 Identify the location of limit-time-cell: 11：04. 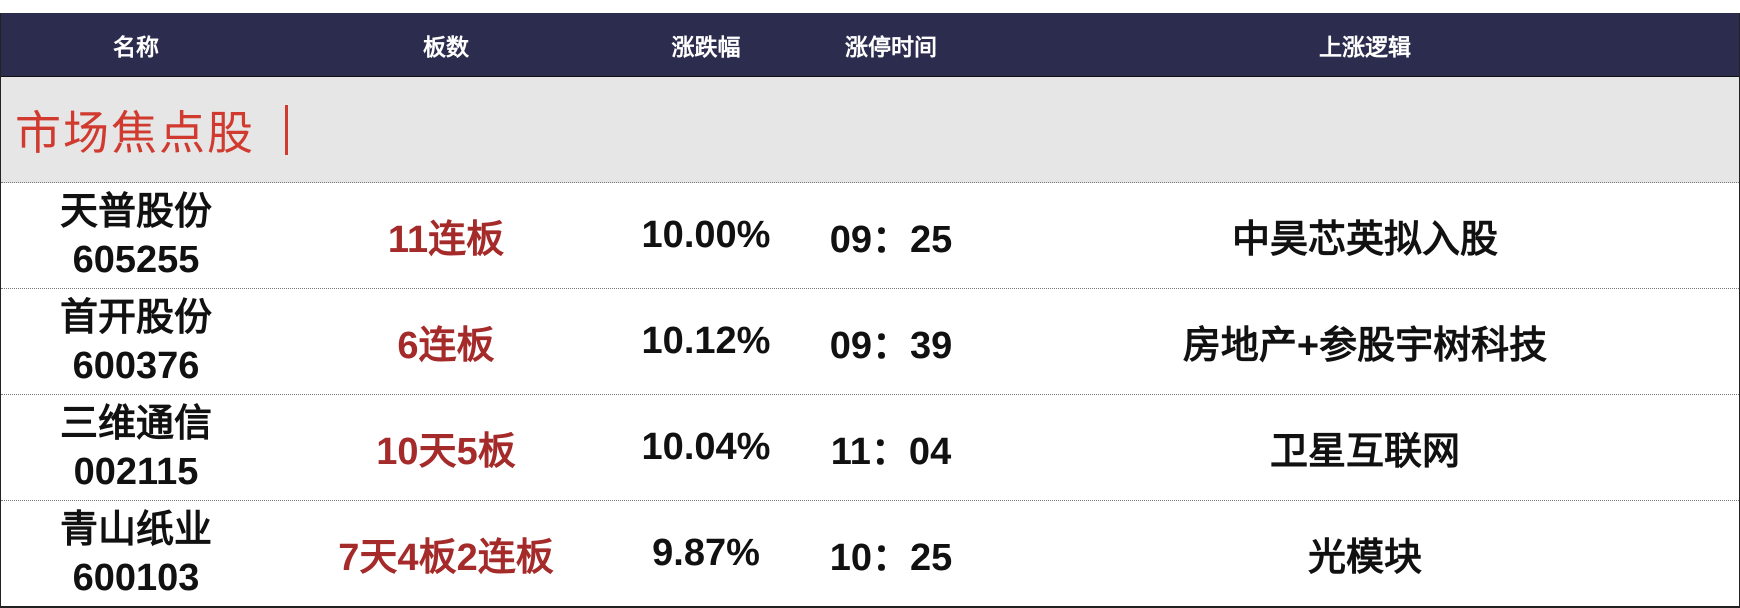
(891, 452).